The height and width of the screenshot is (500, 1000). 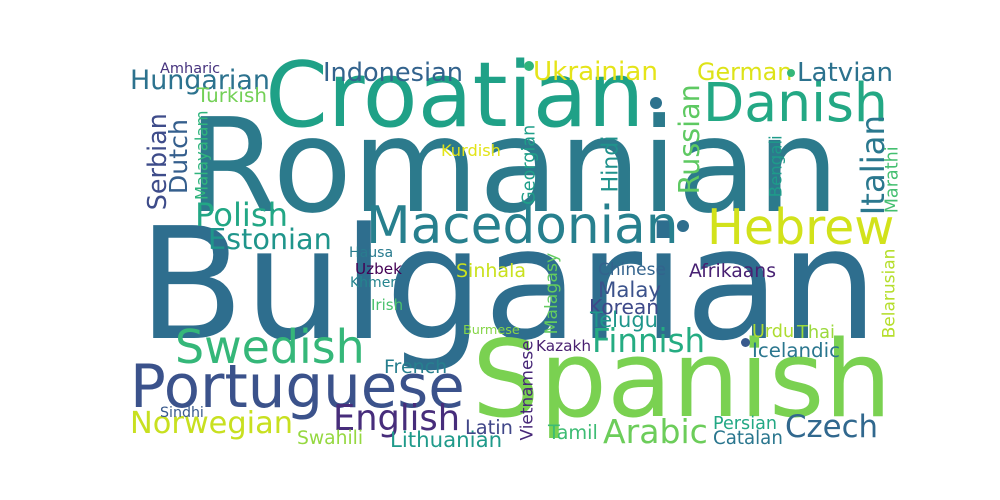 I want to click on word-kazakh: Kazakh, so click(x=564, y=346).